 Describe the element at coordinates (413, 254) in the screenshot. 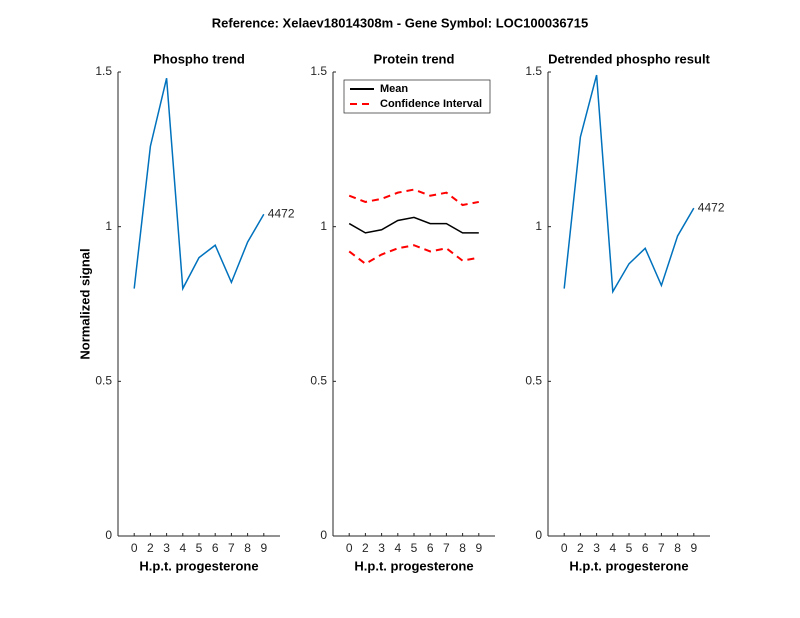

I see `ci-lower-line` at that location.